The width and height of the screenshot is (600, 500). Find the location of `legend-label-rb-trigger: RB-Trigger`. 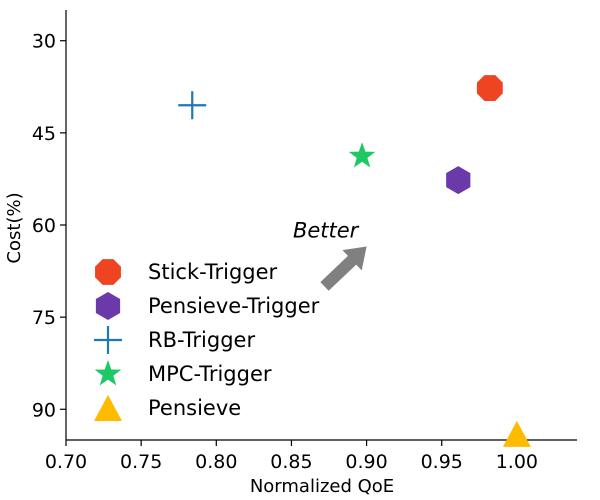

legend-label-rb-trigger: RB-Trigger is located at coordinates (201, 340).